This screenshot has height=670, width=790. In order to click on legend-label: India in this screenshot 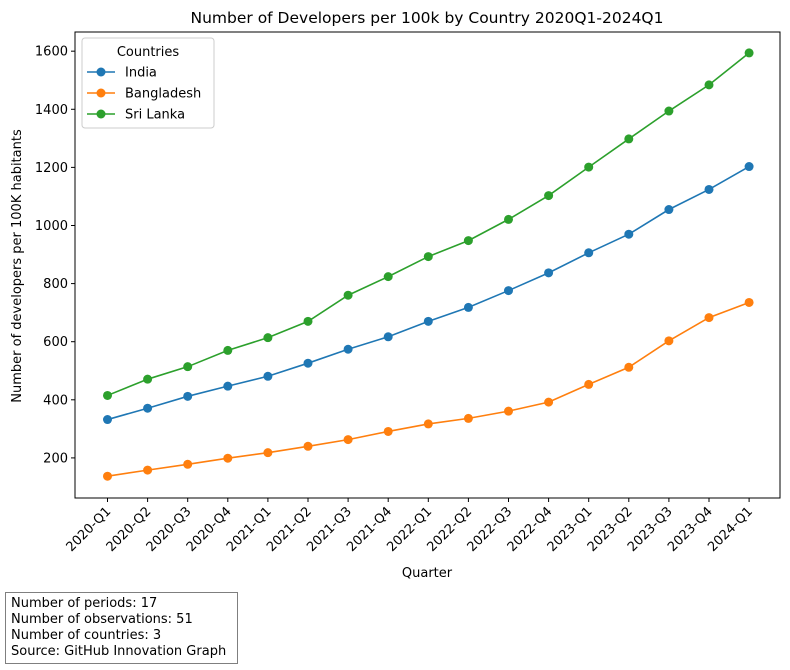, I will do `click(141, 73)`.